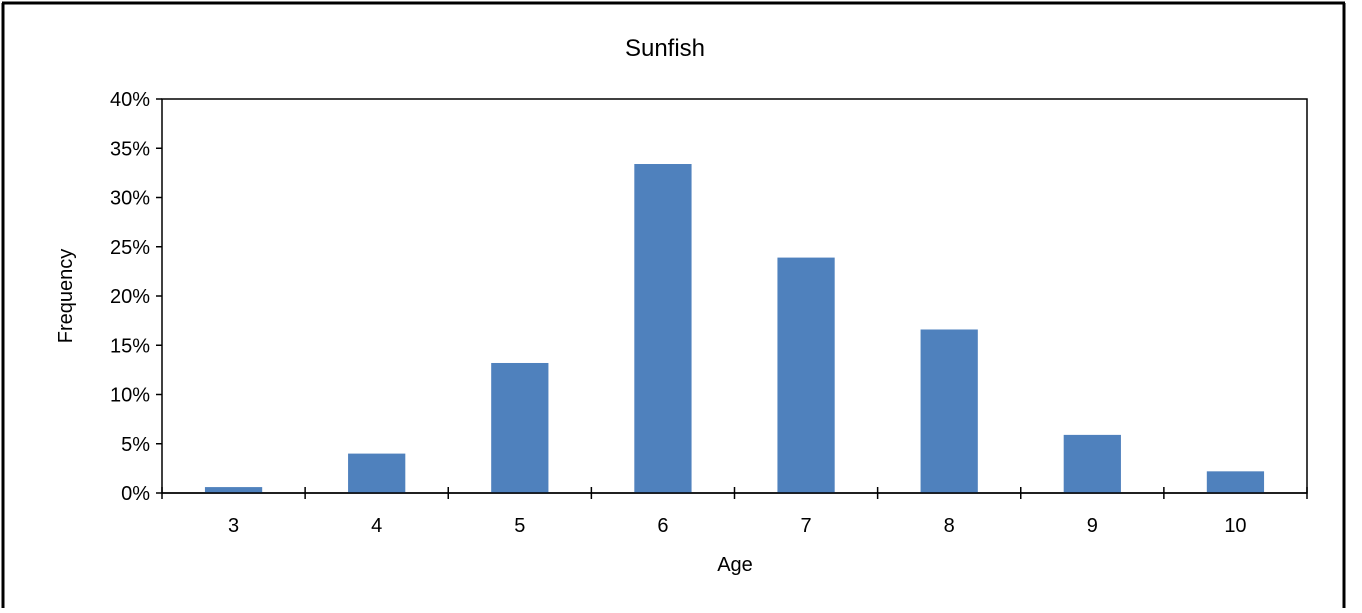  What do you see at coordinates (130, 248) in the screenshot?
I see `y-tick-label: 25%` at bounding box center [130, 248].